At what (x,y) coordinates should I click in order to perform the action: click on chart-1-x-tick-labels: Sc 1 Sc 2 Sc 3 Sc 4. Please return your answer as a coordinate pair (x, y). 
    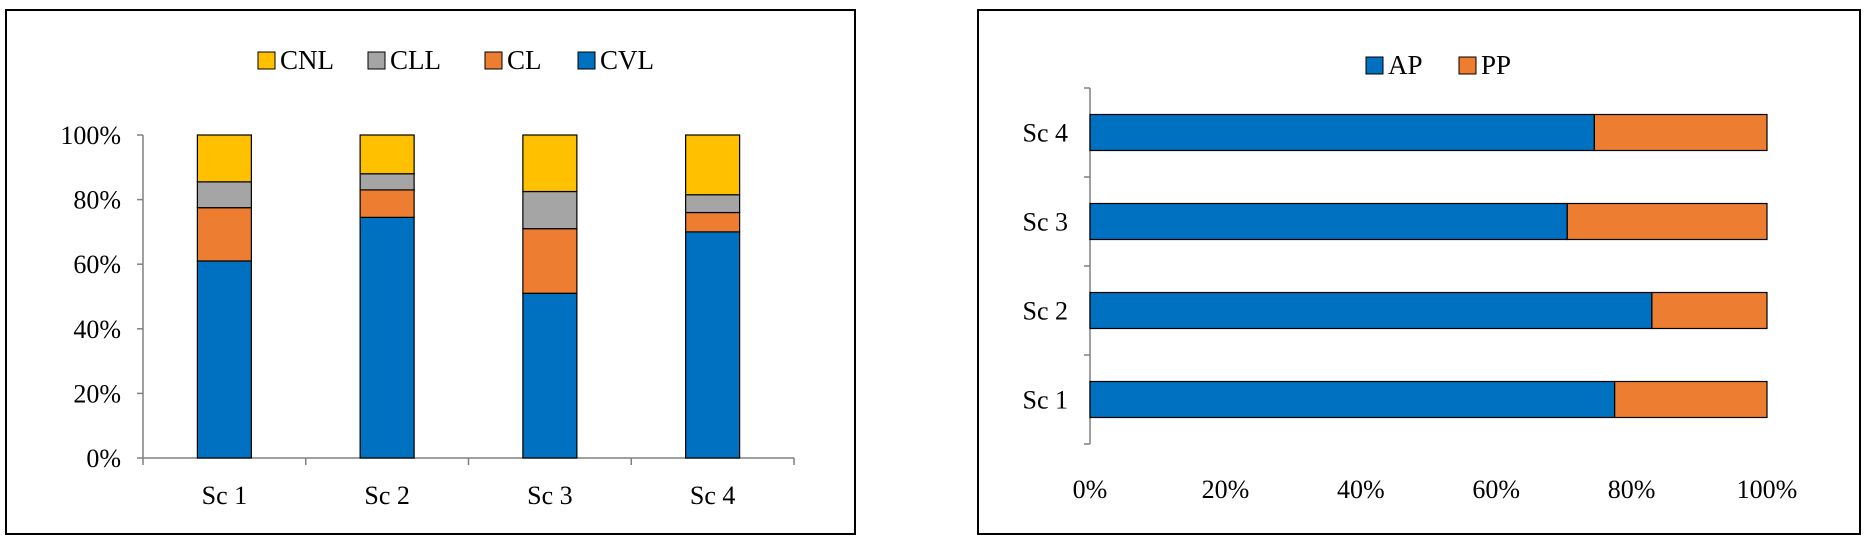
    Looking at the image, I should click on (469, 495).